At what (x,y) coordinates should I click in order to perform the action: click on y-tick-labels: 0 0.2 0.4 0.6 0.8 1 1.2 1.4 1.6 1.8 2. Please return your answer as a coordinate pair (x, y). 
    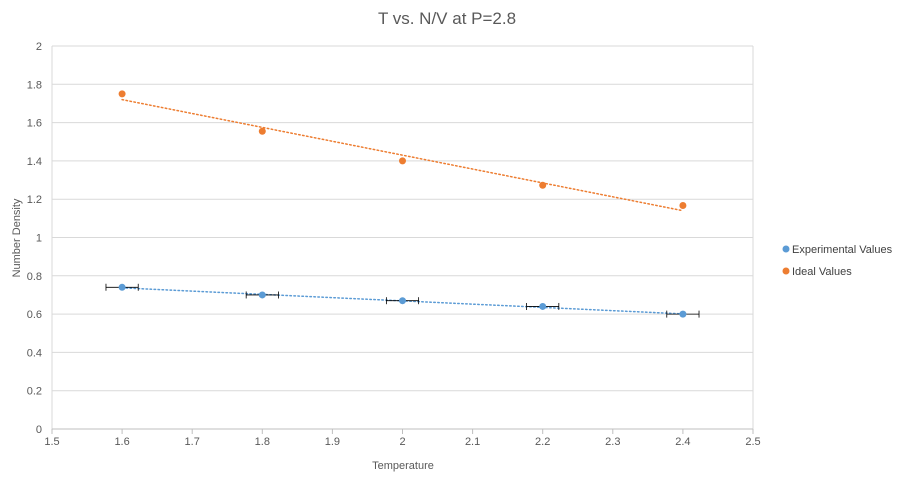
    Looking at the image, I should click on (34, 238).